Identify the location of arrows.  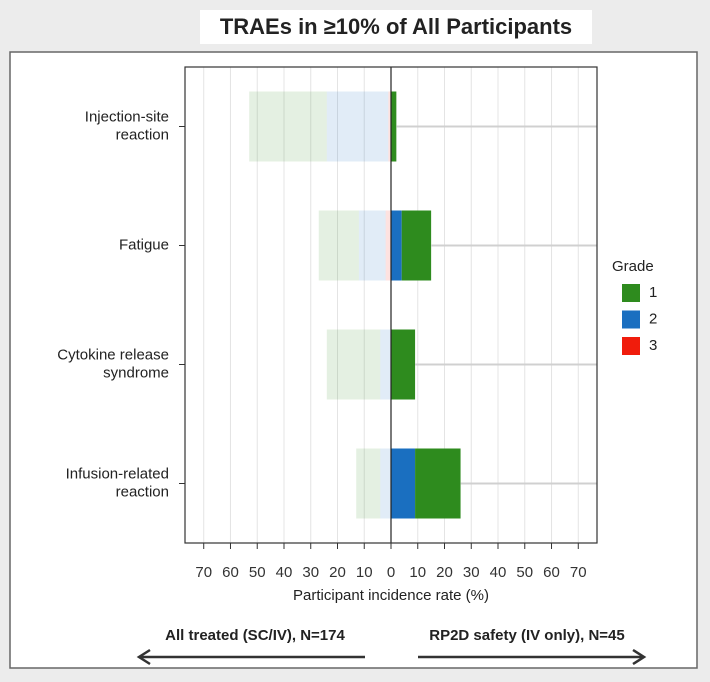
(391, 657).